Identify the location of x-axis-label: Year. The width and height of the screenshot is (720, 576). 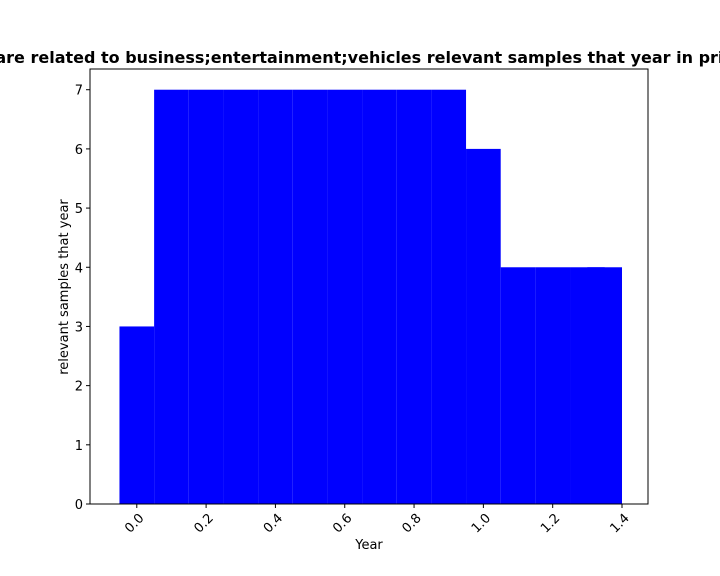
(368, 545).